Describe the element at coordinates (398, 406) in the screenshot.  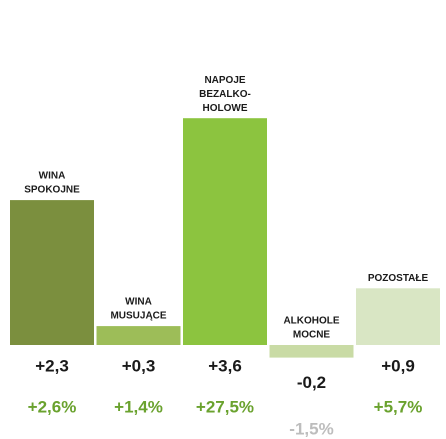
I see `change-label: +5,7%` at that location.